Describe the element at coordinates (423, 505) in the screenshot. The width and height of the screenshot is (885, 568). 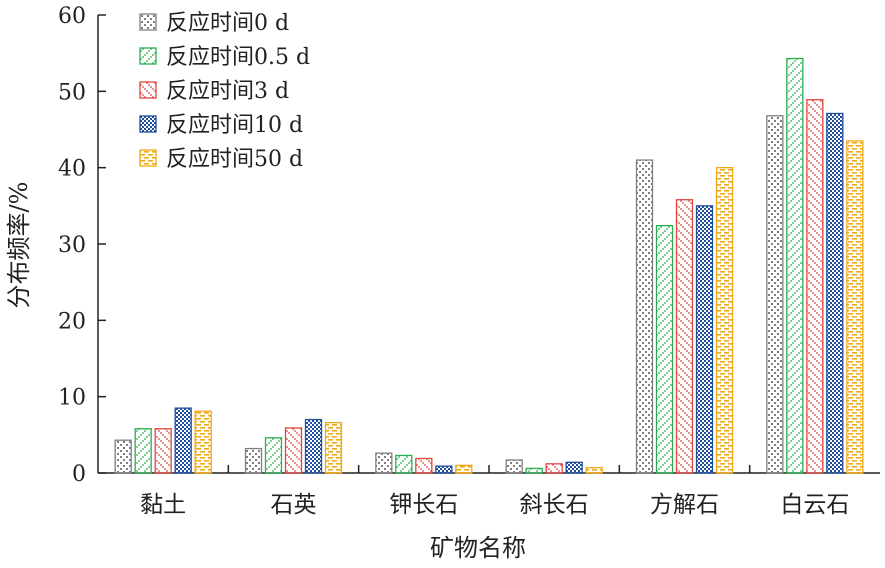
I see `x-tick-label: 钾长石` at that location.